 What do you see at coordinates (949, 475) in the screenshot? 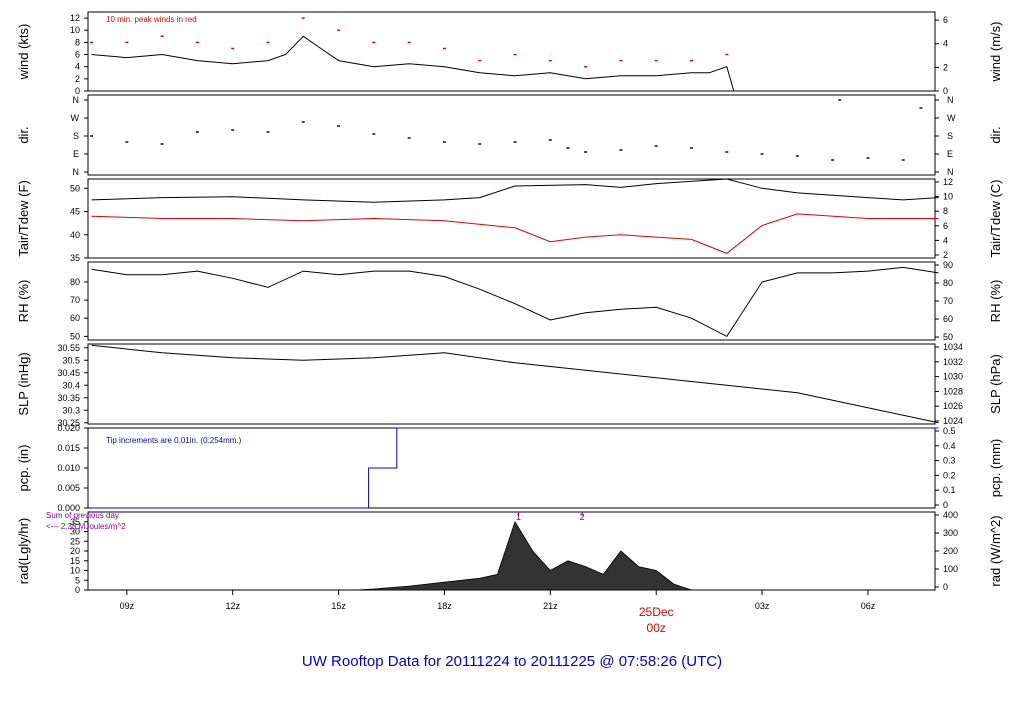
I see `tick-label-right-pcp: 0.2` at bounding box center [949, 475].